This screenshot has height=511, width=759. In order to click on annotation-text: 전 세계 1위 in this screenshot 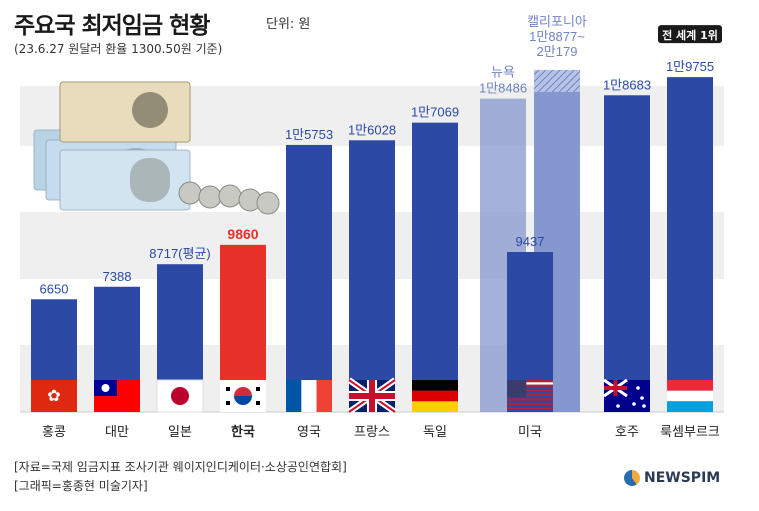, I will do `click(690, 35)`.